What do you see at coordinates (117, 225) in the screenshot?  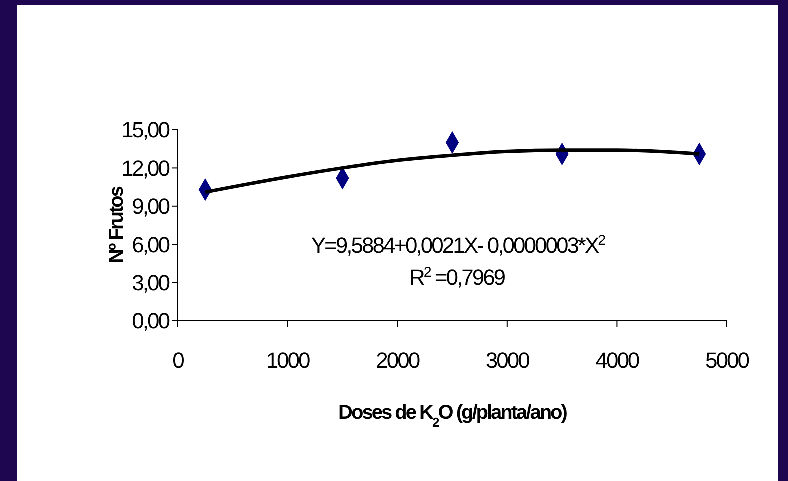 I see `y-axis-title: Nº Frutos` at bounding box center [117, 225].